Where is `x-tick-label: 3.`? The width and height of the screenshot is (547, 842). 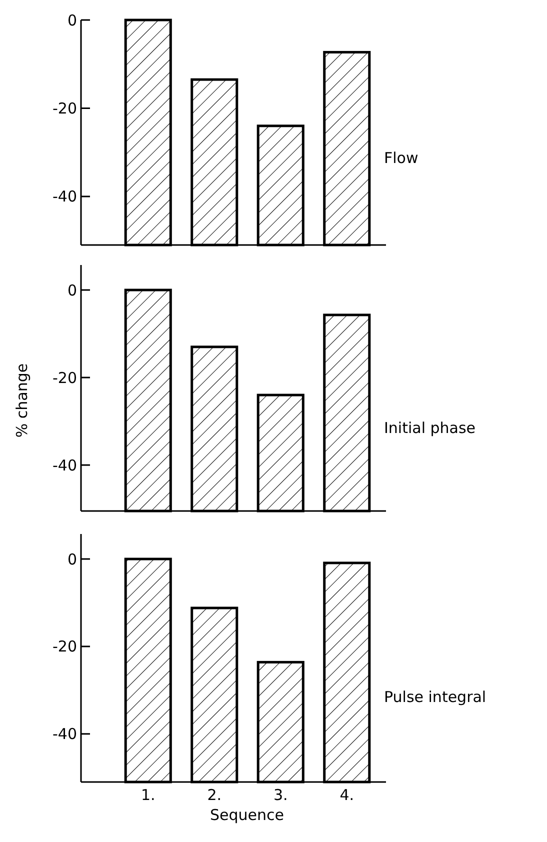 x-tick-label: 3. is located at coordinates (280, 795).